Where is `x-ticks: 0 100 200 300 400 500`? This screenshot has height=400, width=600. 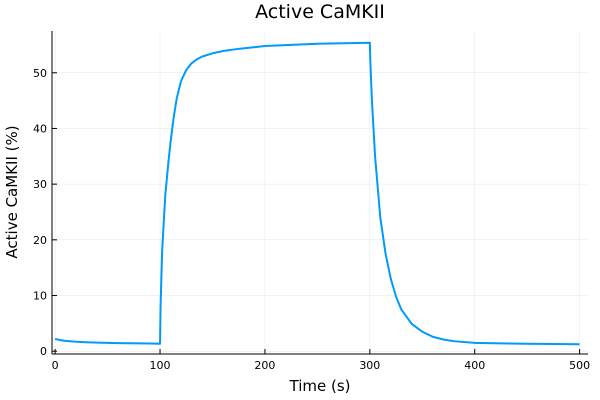
x-ticks: 0 100 200 300 400 500 is located at coordinates (321, 360).